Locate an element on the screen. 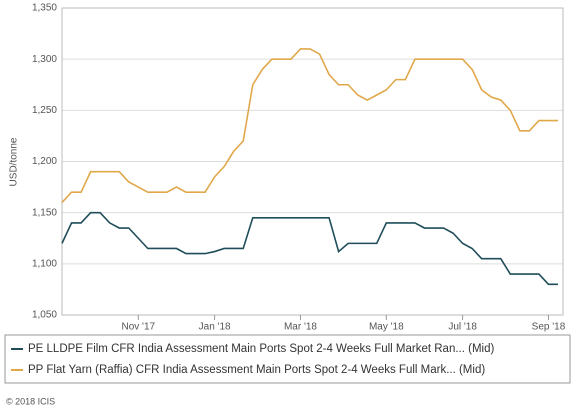 This screenshot has width=576, height=417. footer: © 2018 ICIS is located at coordinates (30, 401).